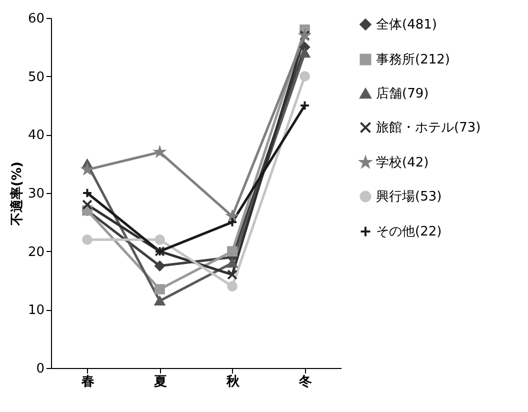  What do you see at coordinates (402, 94) in the screenshot?
I see `legend-label: 店舗(79)` at bounding box center [402, 94].